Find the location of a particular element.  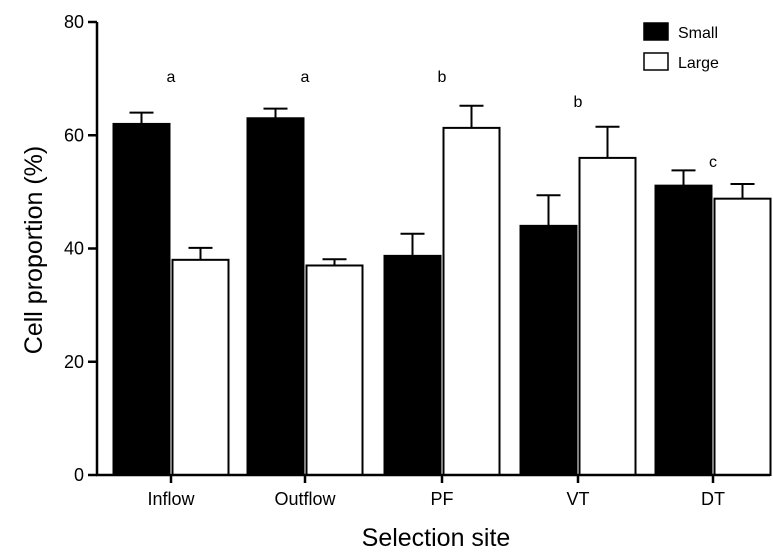

bar-large-inflow is located at coordinates (200, 367).